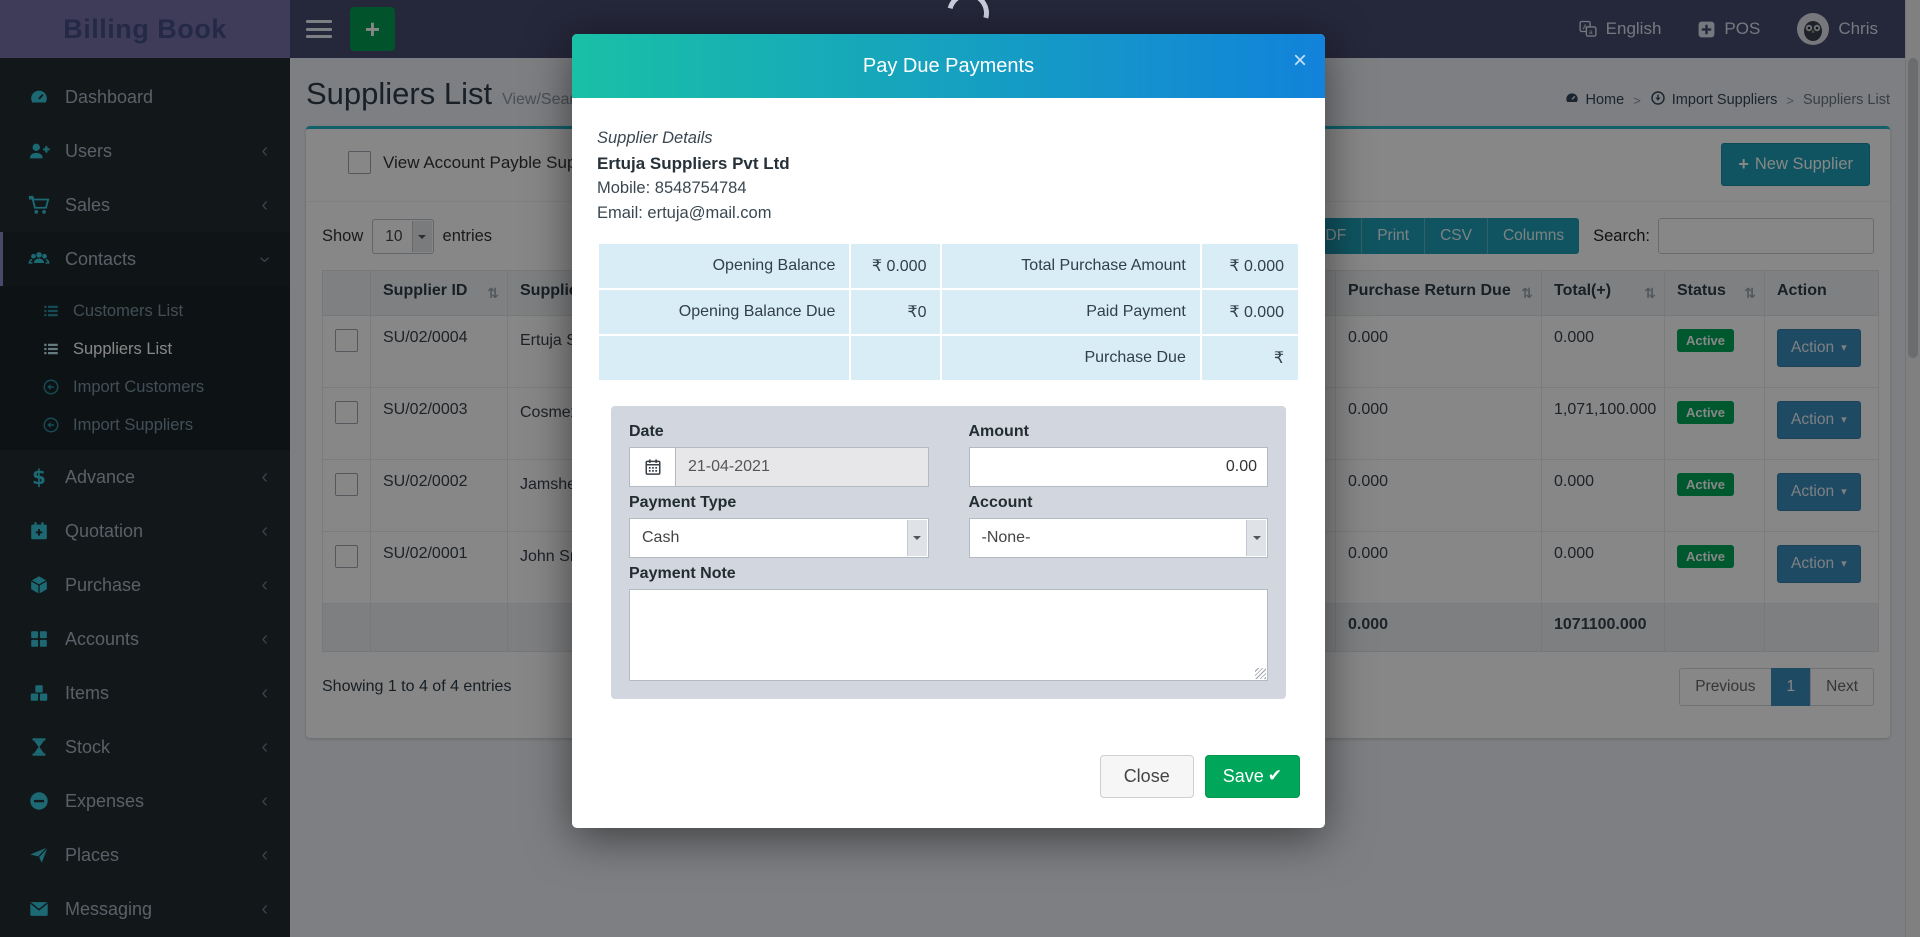  What do you see at coordinates (145, 855) in the screenshot?
I see `sidebar-item-places: Places ‹` at bounding box center [145, 855].